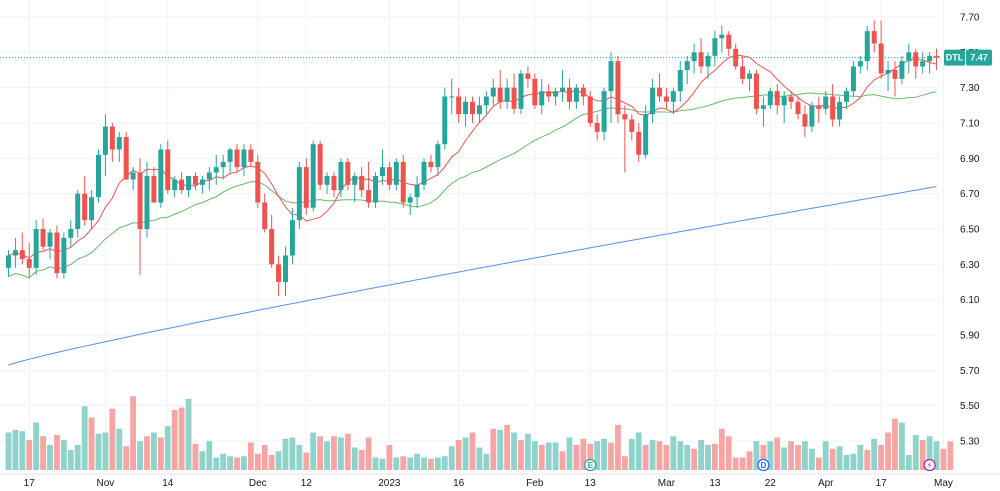 The width and height of the screenshot is (1000, 491). I want to click on event-circle, so click(590, 465).